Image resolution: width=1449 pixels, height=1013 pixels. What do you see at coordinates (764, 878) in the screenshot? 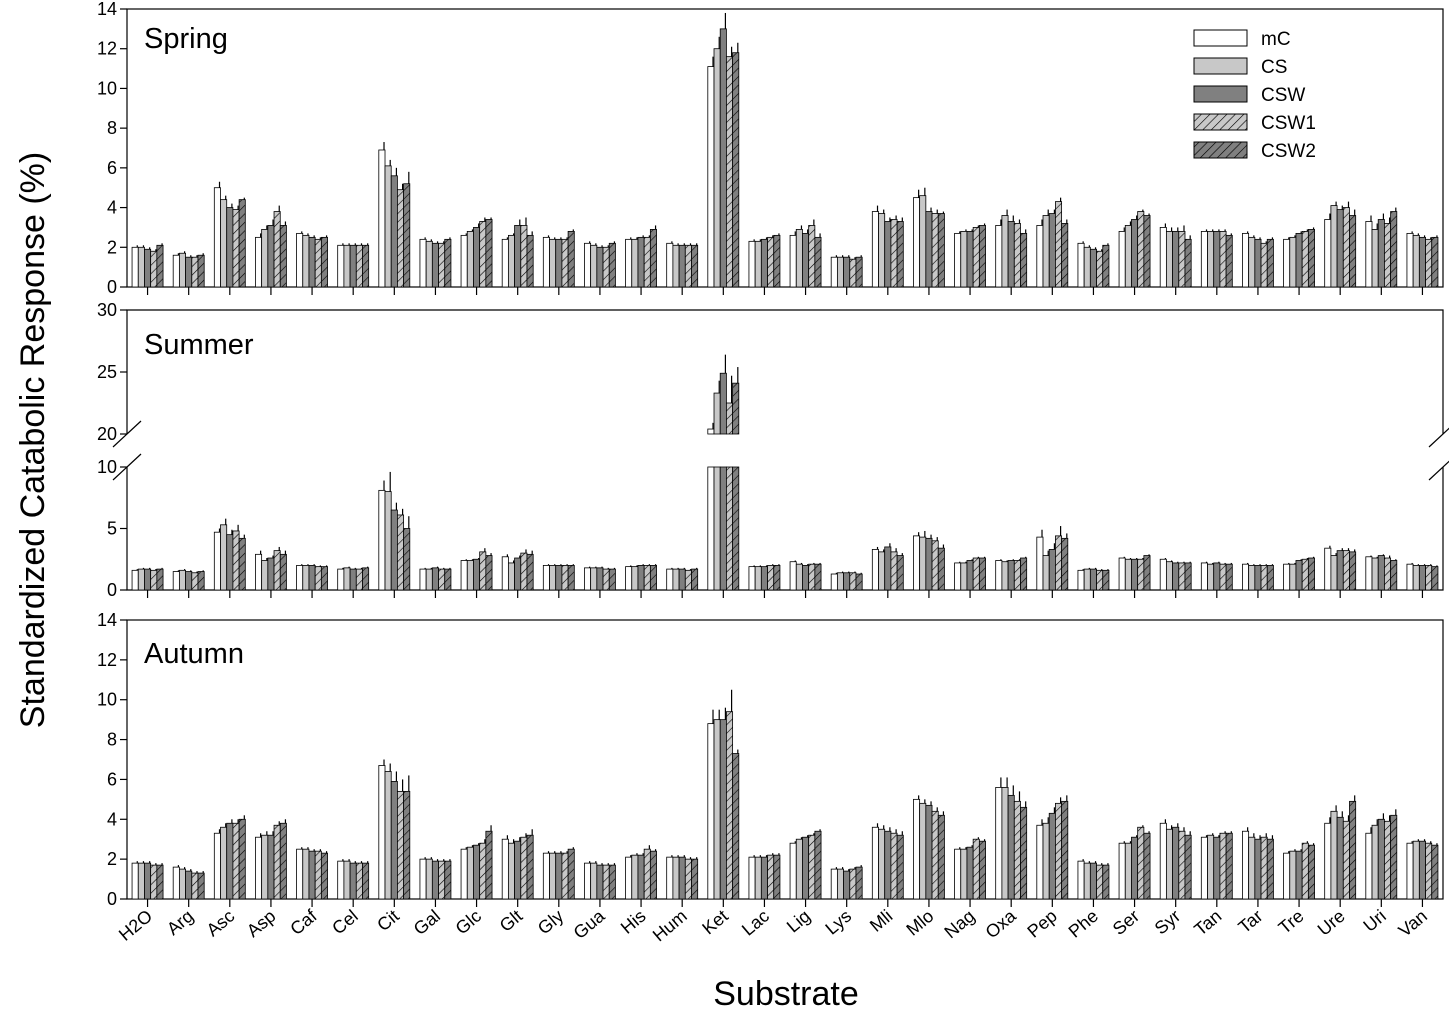
I see `autumn-bar-lac-csw` at bounding box center [764, 878].